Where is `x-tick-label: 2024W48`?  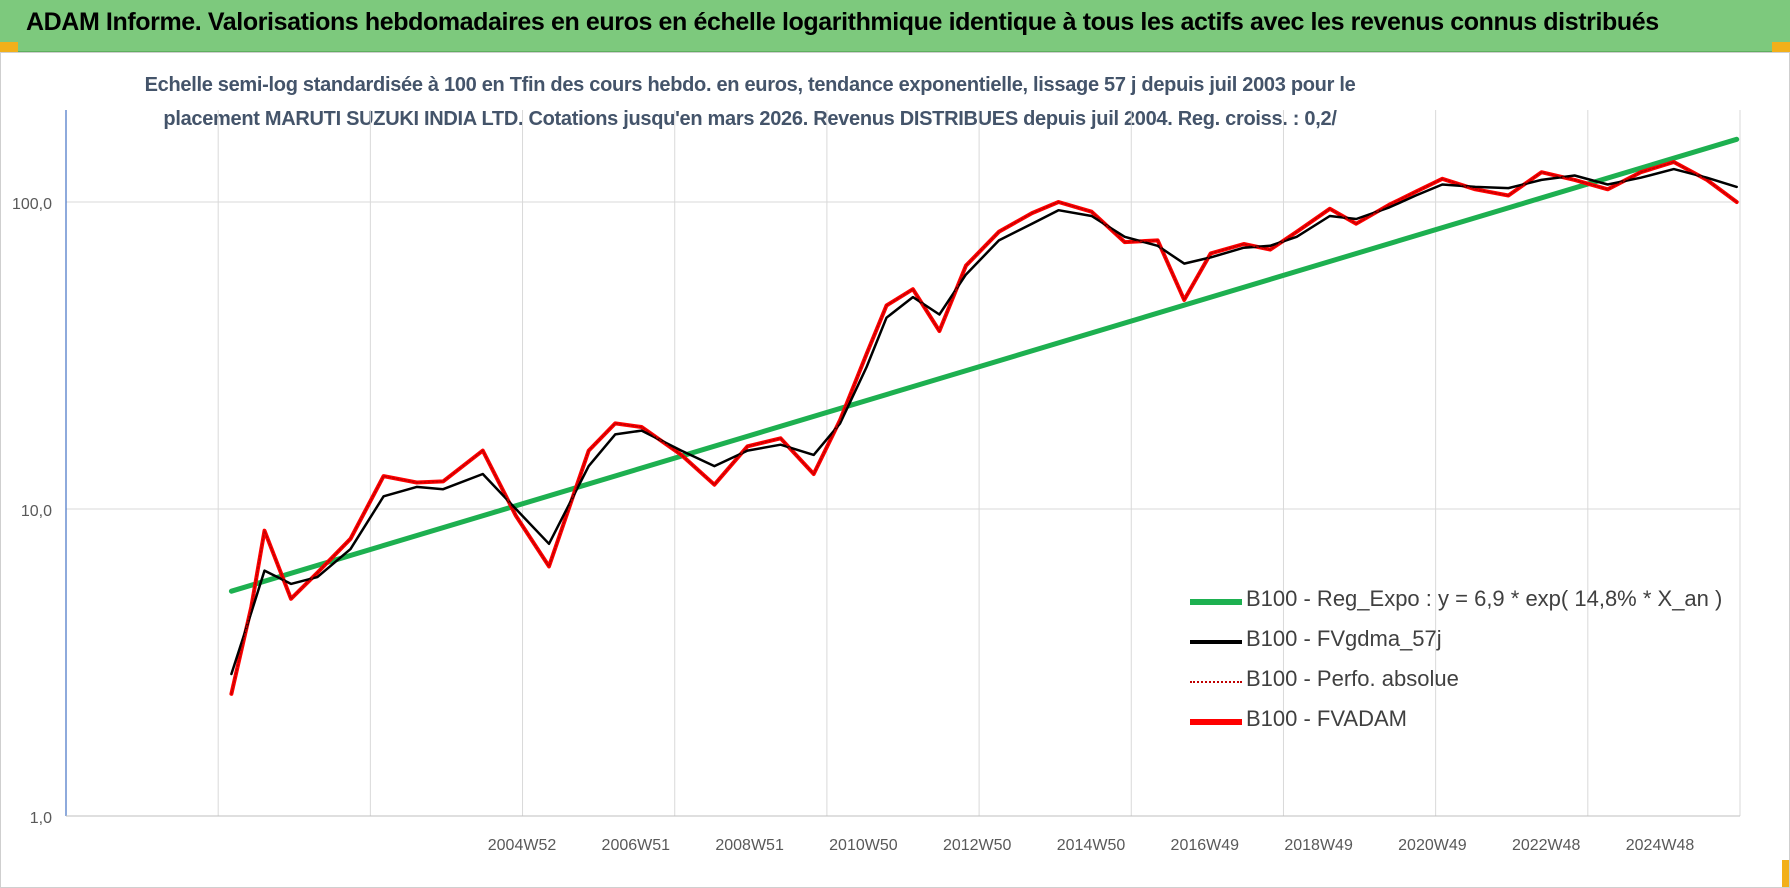 x-tick-label: 2024W48 is located at coordinates (1660, 845).